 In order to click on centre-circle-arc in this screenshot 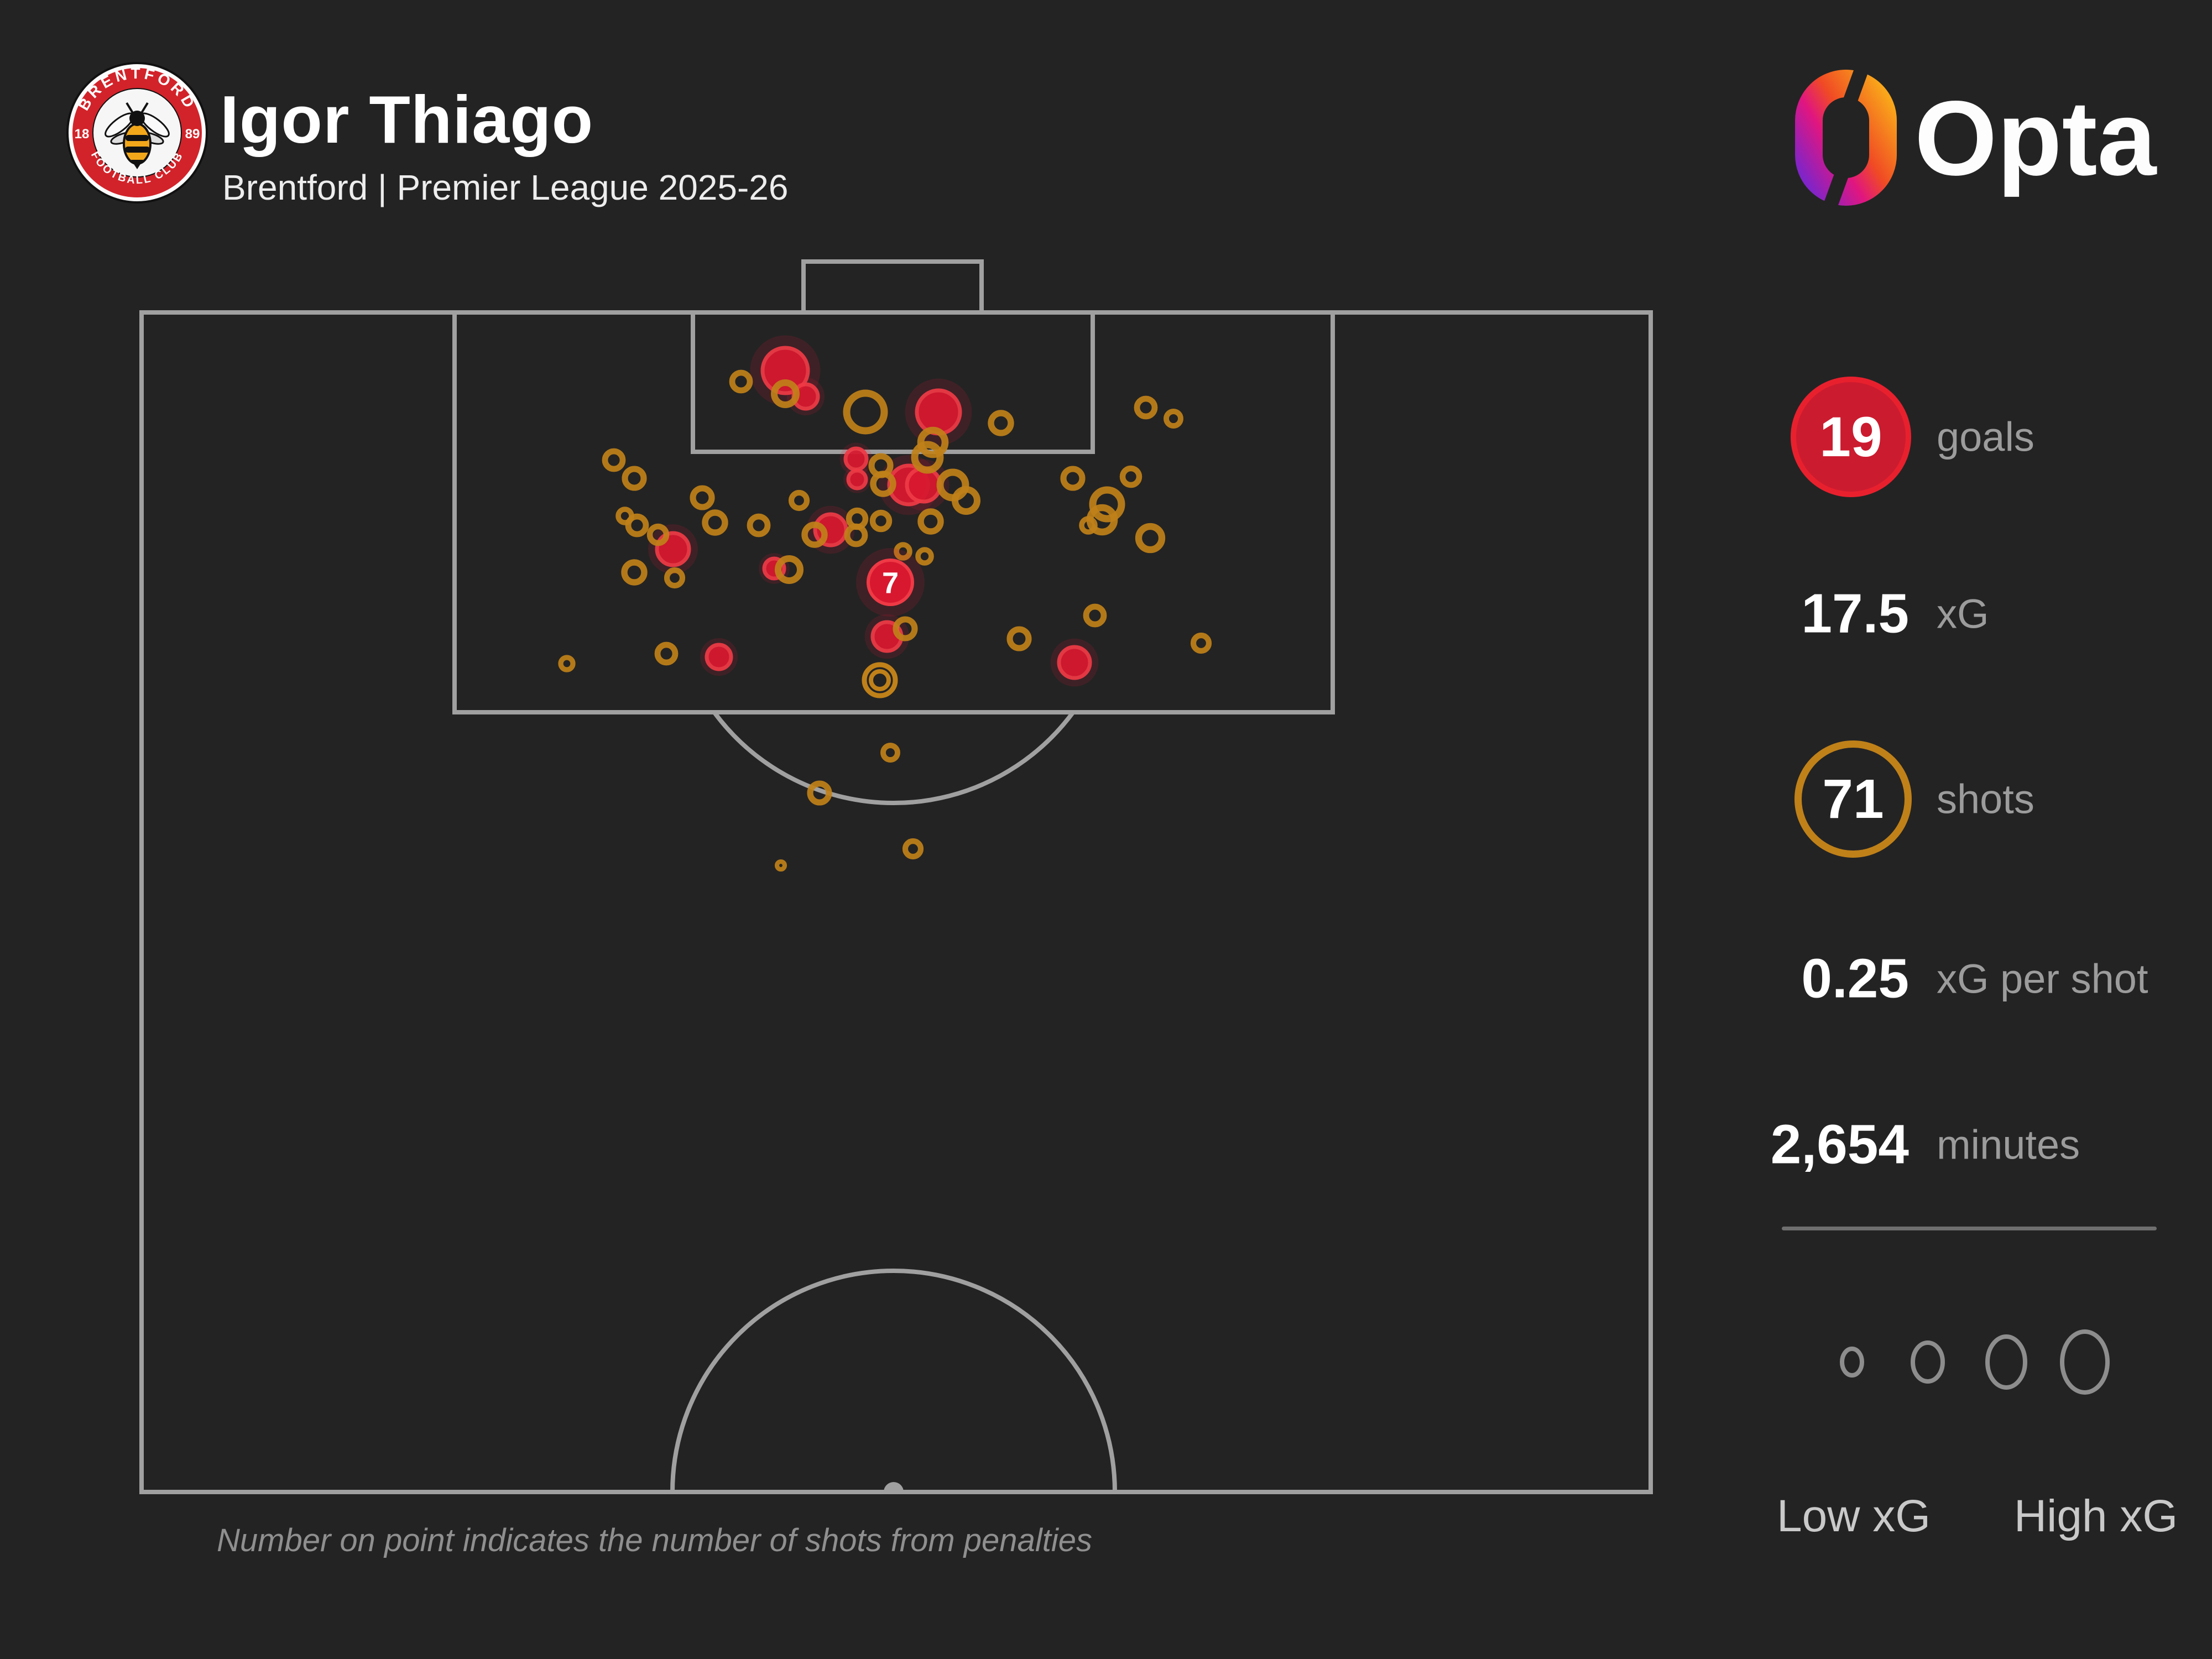, I will do `click(894, 1381)`.